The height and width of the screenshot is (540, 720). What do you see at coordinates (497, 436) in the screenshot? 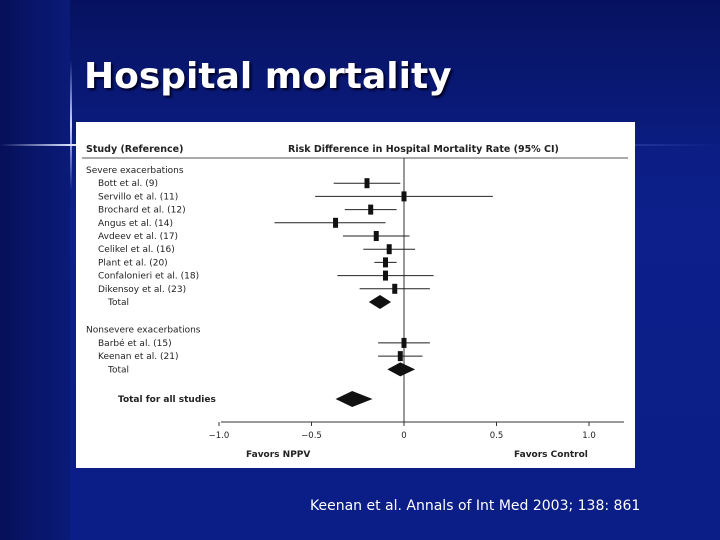
I see `x-tick-label: 0.5` at bounding box center [497, 436].